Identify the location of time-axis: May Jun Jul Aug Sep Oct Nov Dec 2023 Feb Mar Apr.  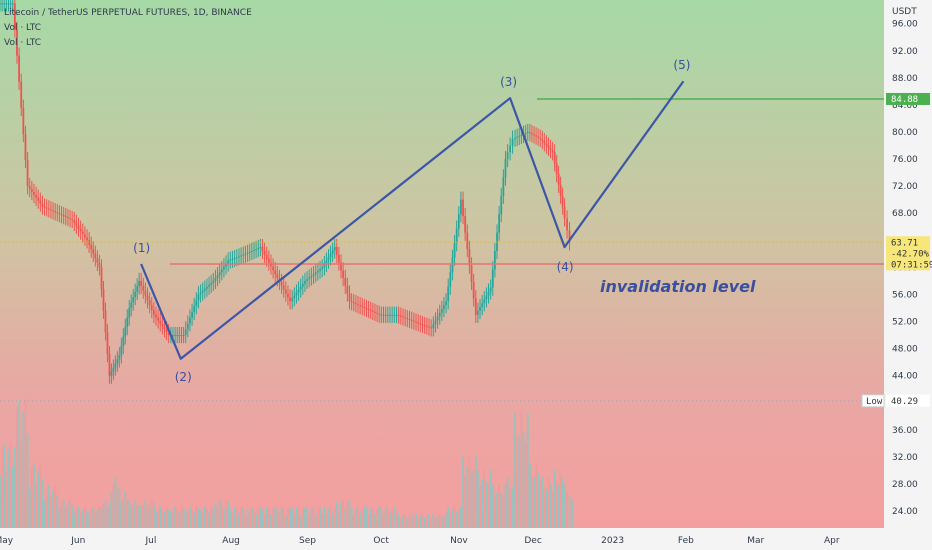
(420, 541).